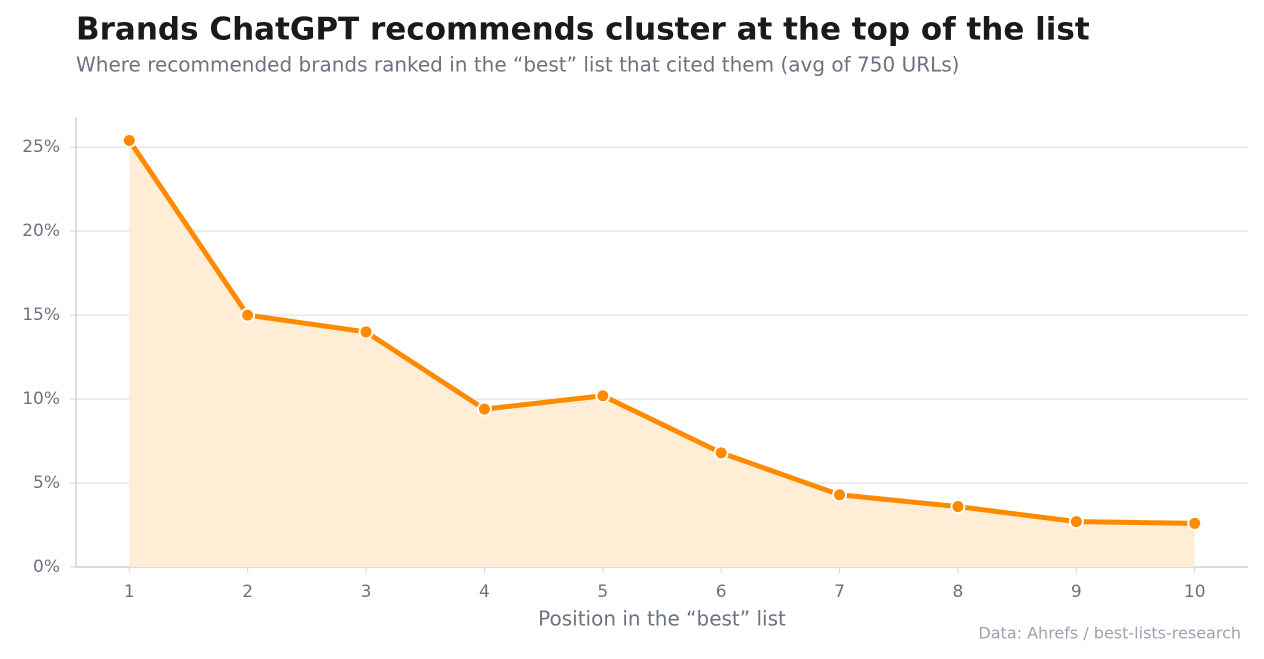 This screenshot has height=659, width=1264. Describe the element at coordinates (41, 399) in the screenshot. I see `y-tick-label: 10%` at that location.